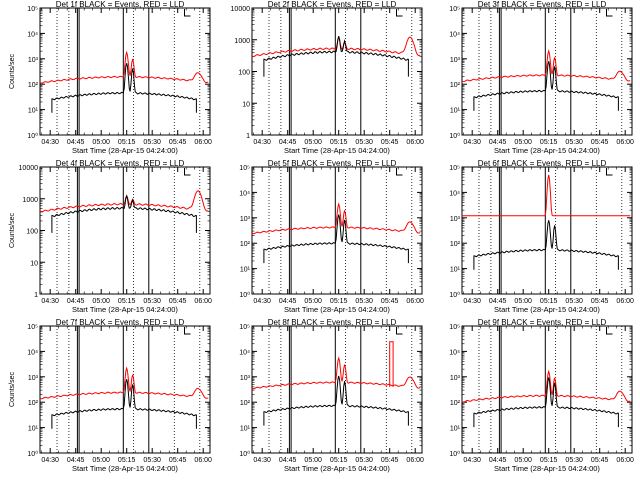  What do you see at coordinates (36, 295) in the screenshot?
I see `y-tick-label: 1` at bounding box center [36, 295].